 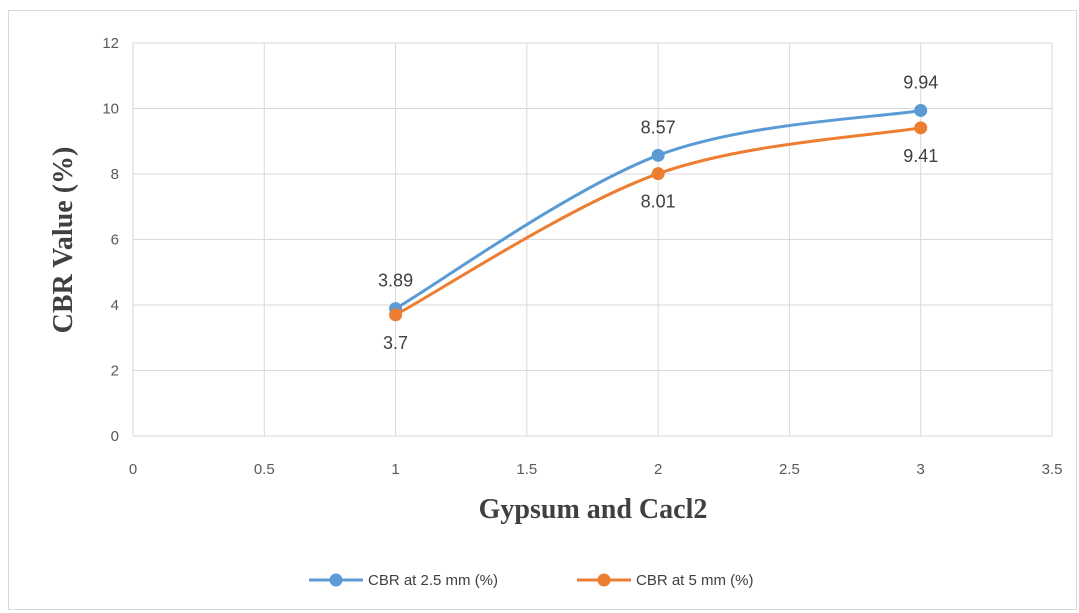 What do you see at coordinates (63, 240) in the screenshot?
I see `y-axis-title: CBR Value (%)` at bounding box center [63, 240].